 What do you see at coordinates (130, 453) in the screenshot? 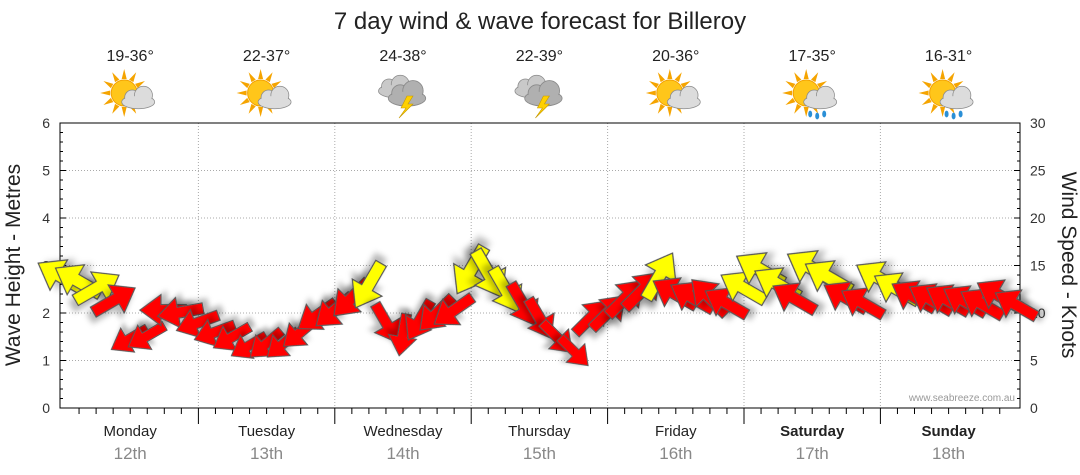
I see `day-date-label: 12th` at bounding box center [130, 453].